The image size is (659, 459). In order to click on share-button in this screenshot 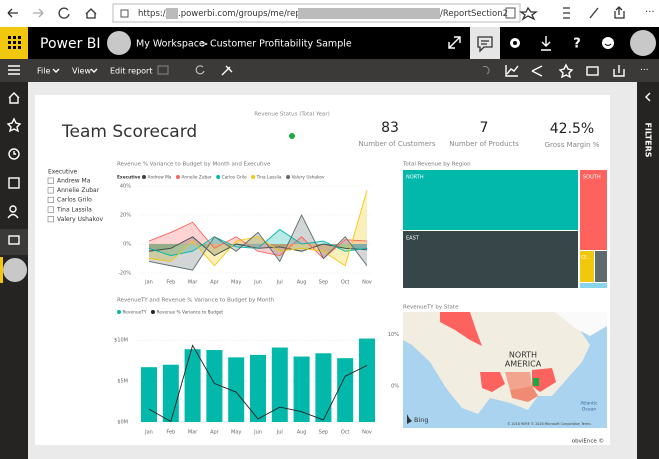, I will do `click(619, 71)`.